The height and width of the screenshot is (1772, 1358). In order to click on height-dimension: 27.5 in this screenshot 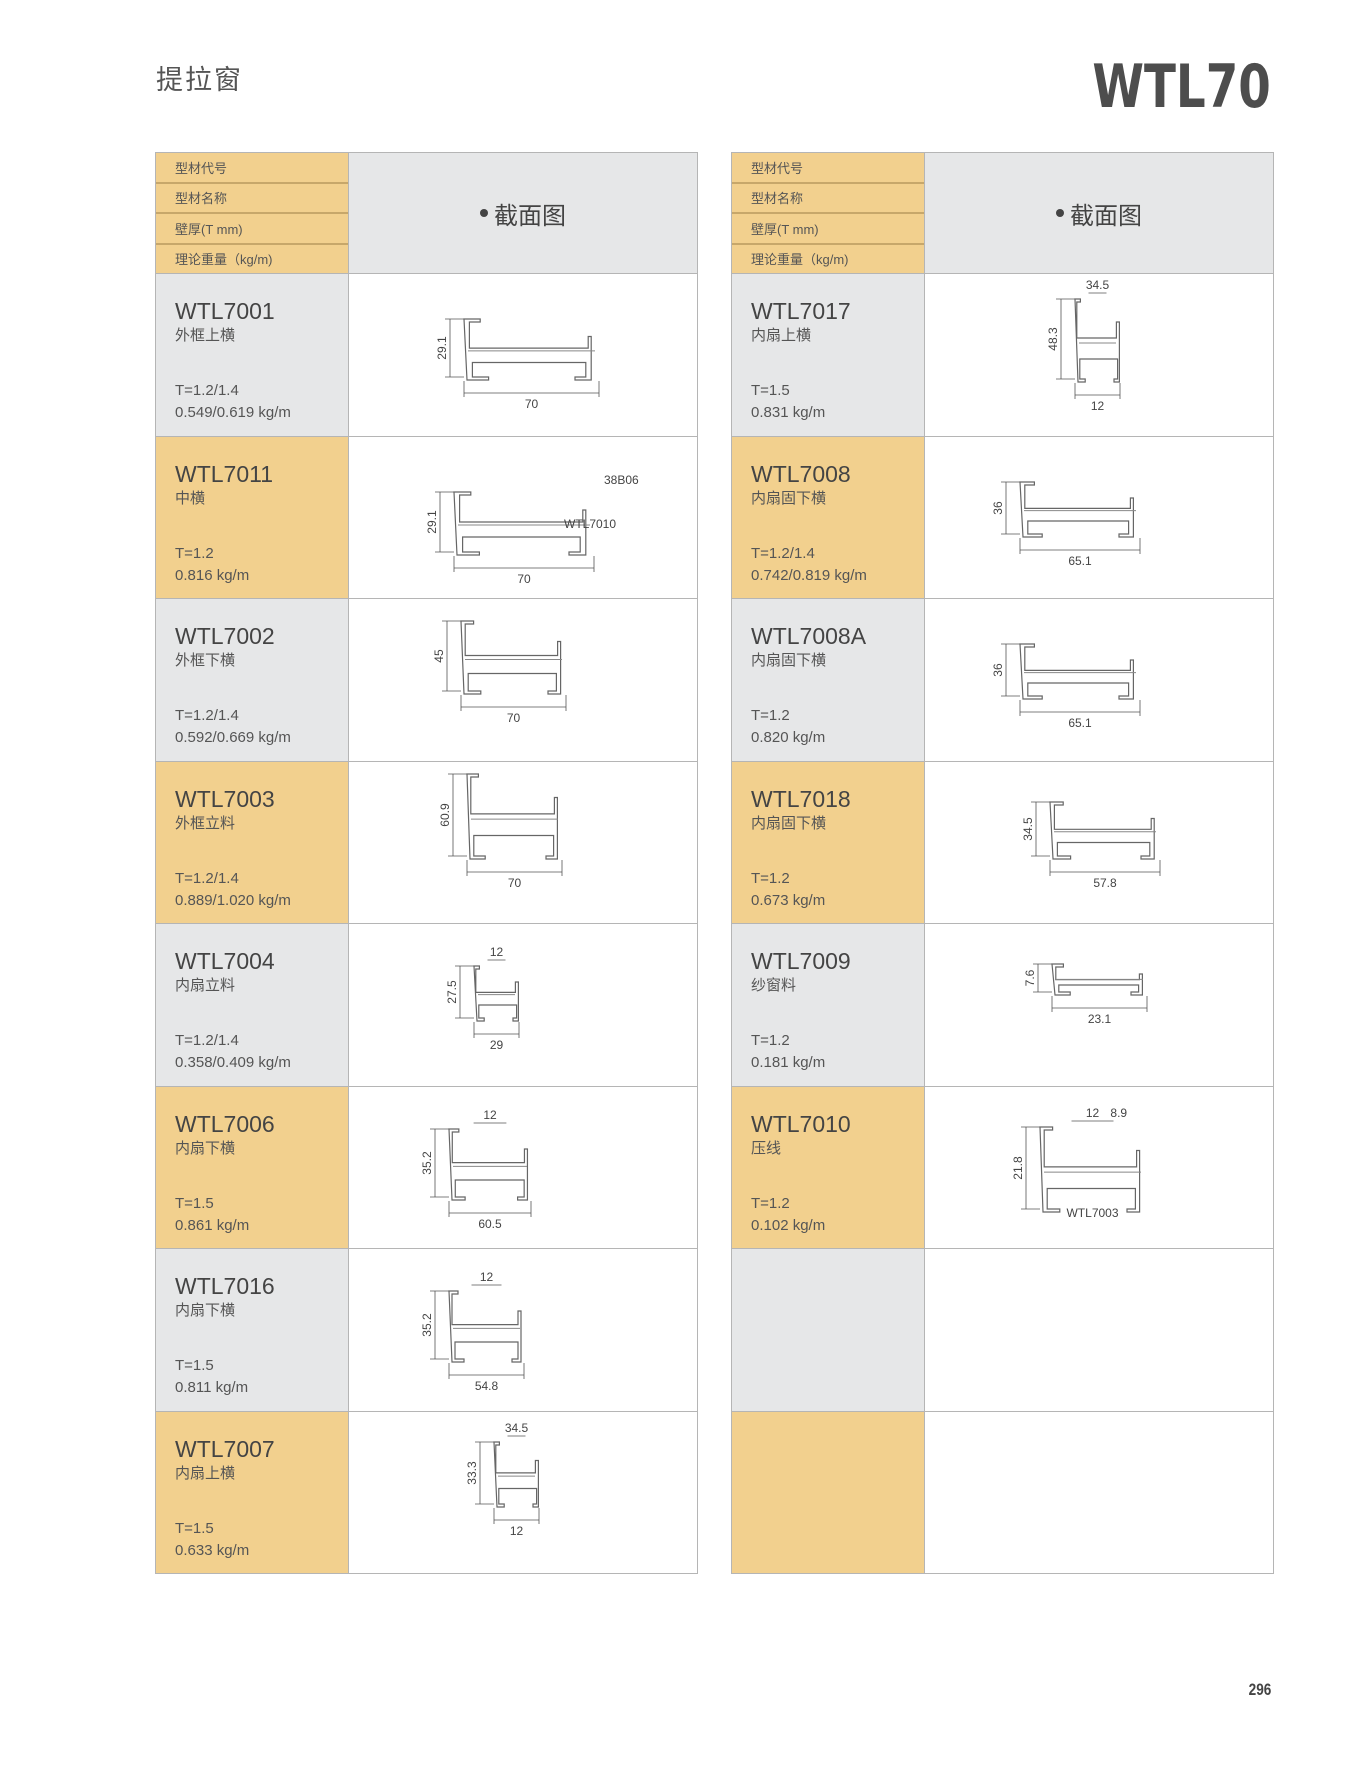, I will do `click(452, 992)`.